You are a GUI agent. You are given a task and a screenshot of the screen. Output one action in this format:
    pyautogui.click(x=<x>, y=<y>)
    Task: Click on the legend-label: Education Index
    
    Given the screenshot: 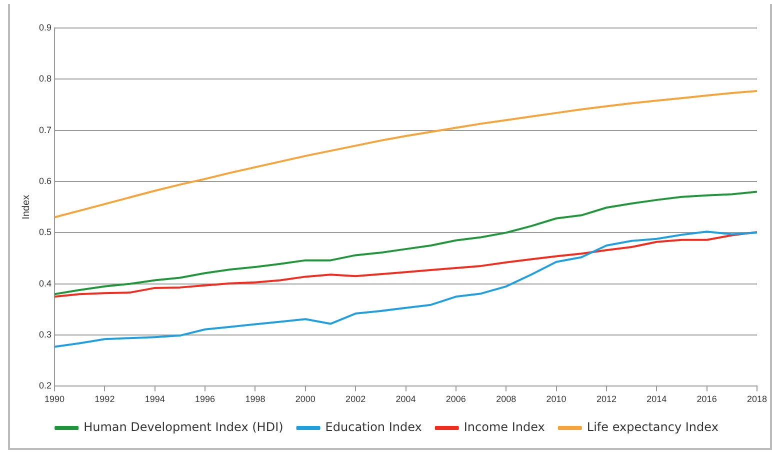 What is the action you would take?
    pyautogui.click(x=373, y=427)
    